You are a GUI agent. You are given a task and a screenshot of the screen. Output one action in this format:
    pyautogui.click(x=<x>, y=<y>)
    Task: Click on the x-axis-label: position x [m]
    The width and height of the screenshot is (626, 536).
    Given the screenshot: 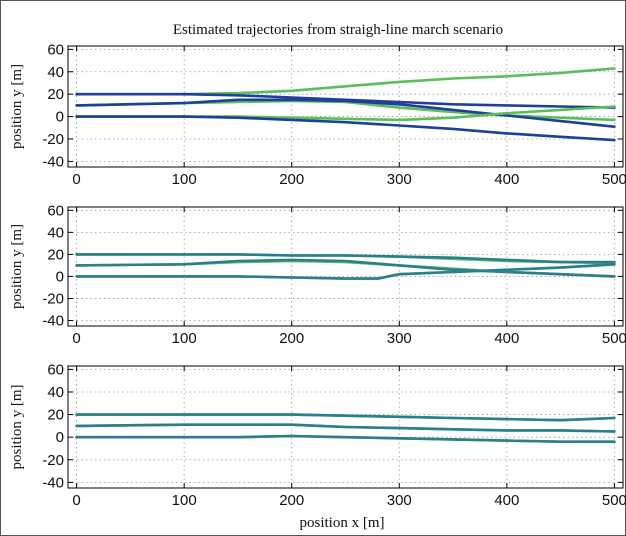 What is the action you would take?
    pyautogui.click(x=342, y=523)
    